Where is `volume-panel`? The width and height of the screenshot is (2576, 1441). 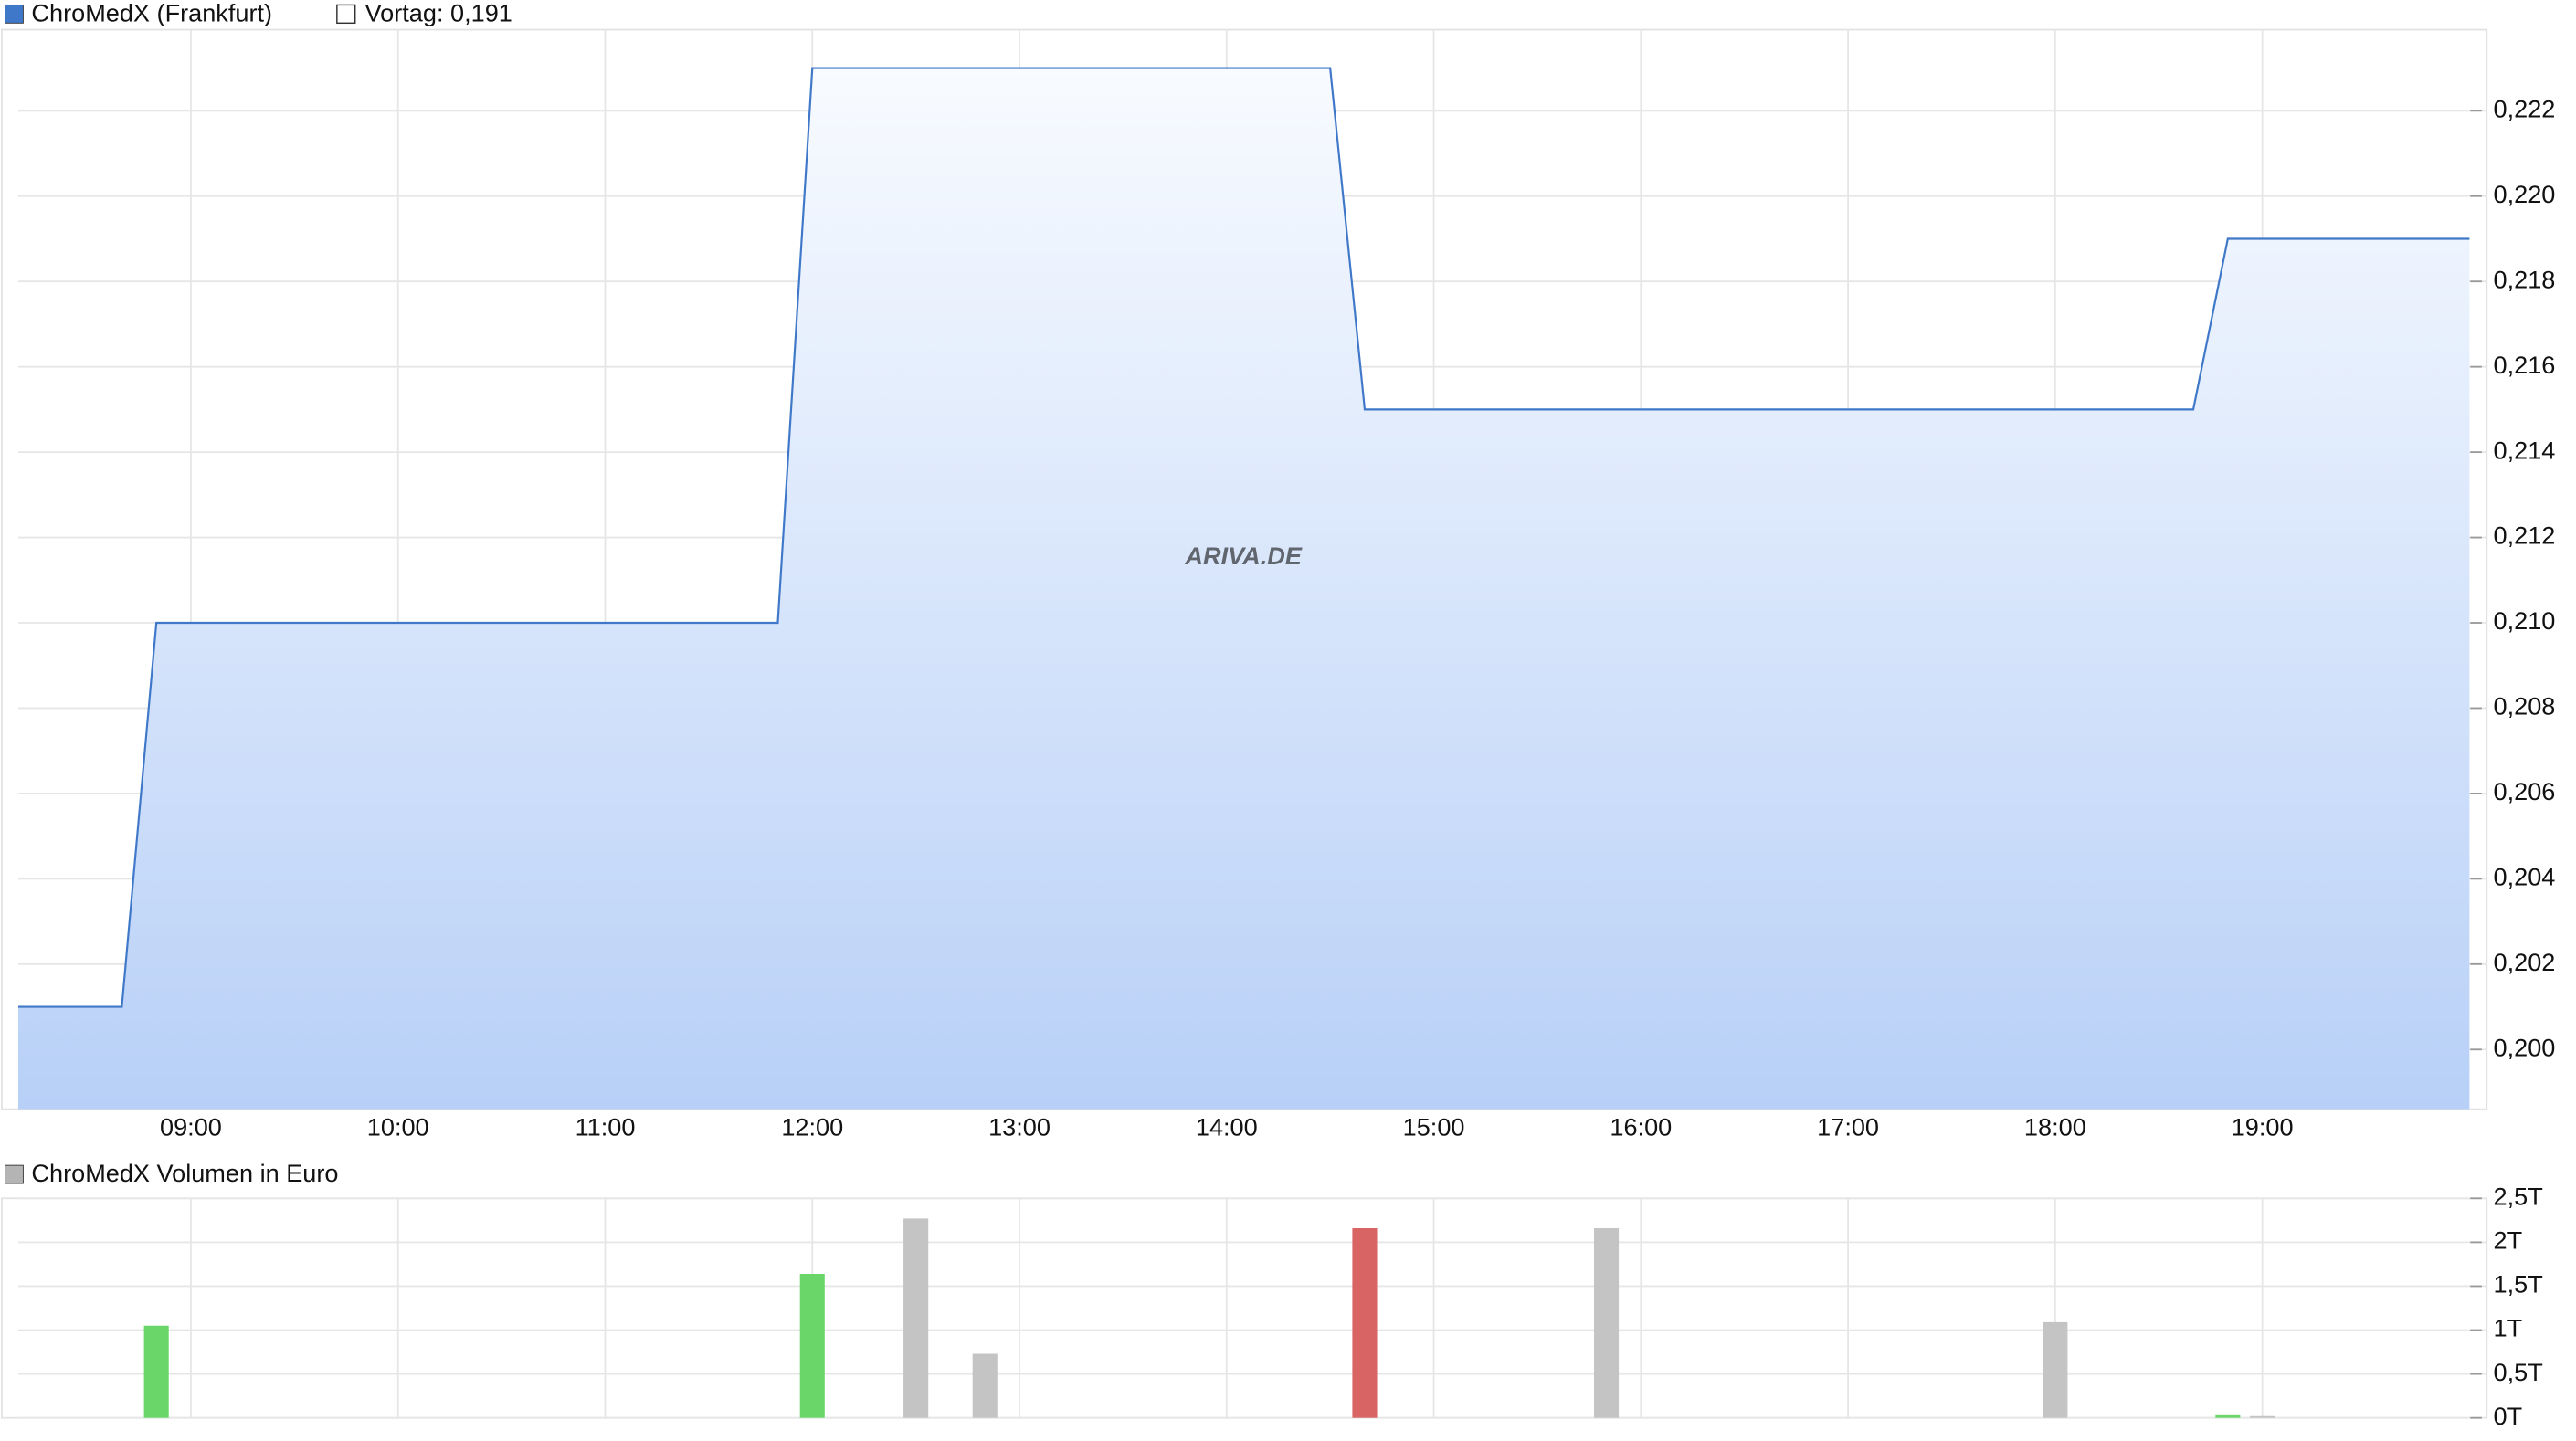 volume-panel is located at coordinates (1244, 1308).